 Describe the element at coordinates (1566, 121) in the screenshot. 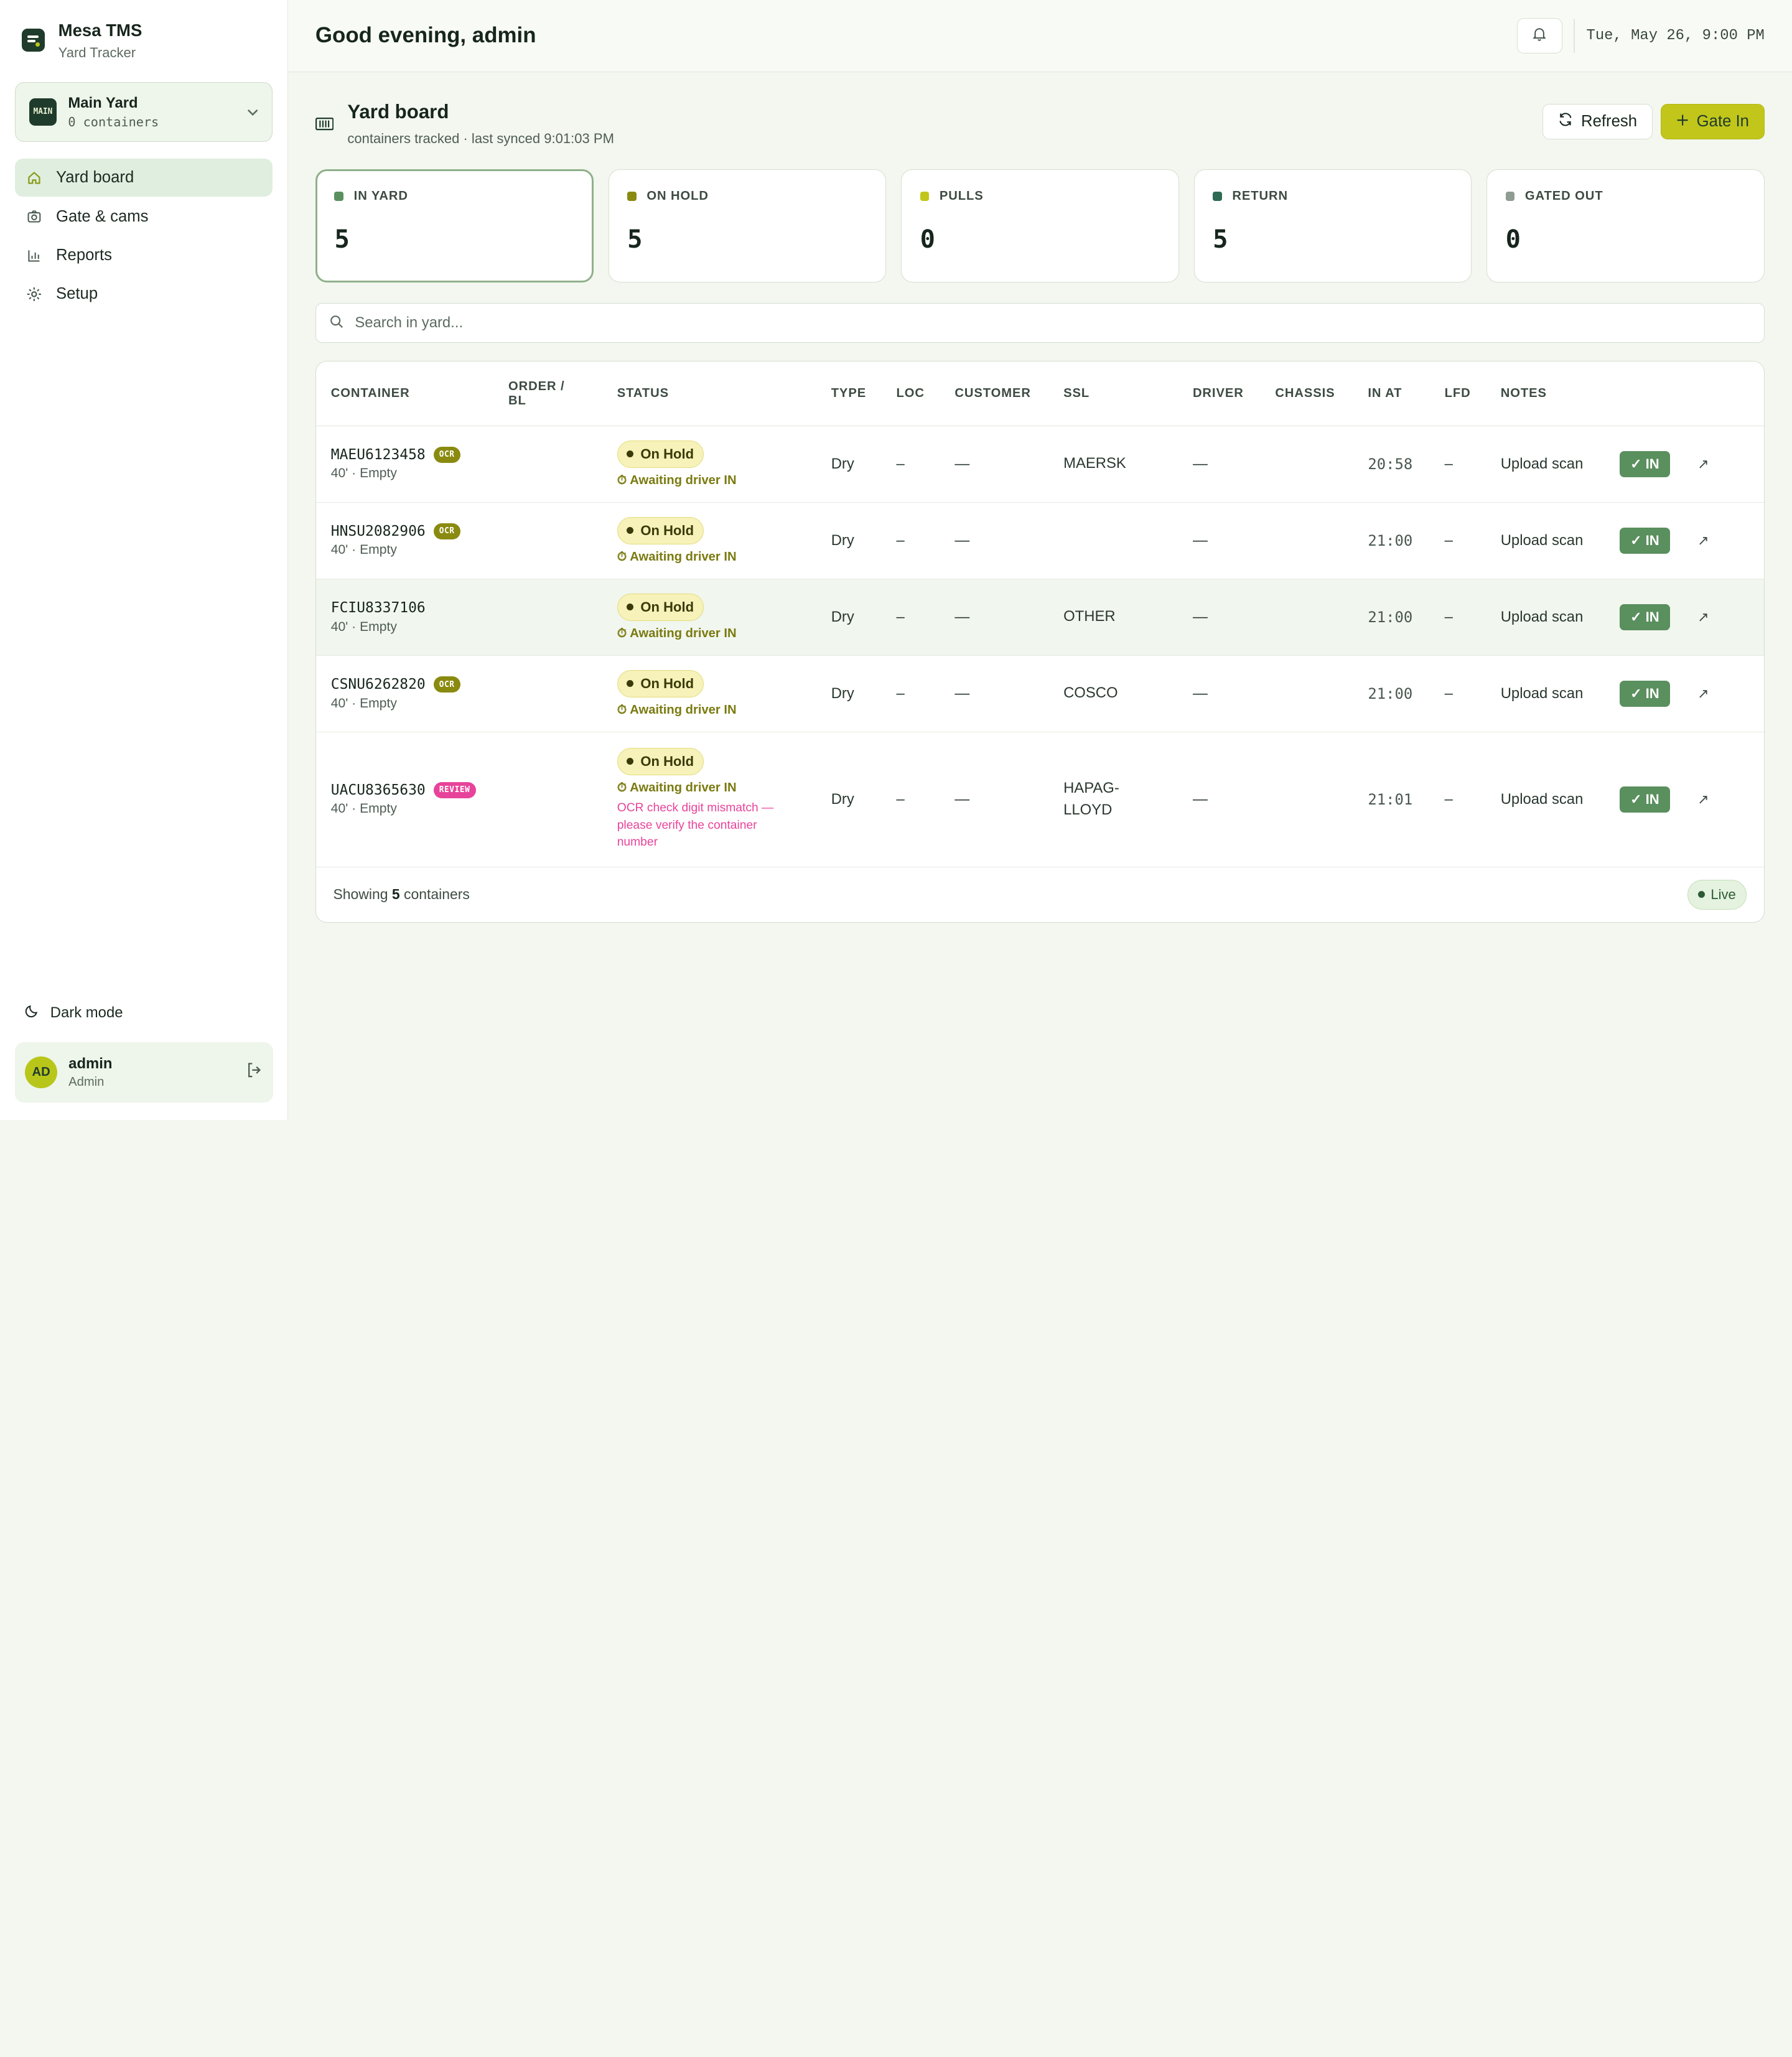

I see `refresh-icon` at that location.